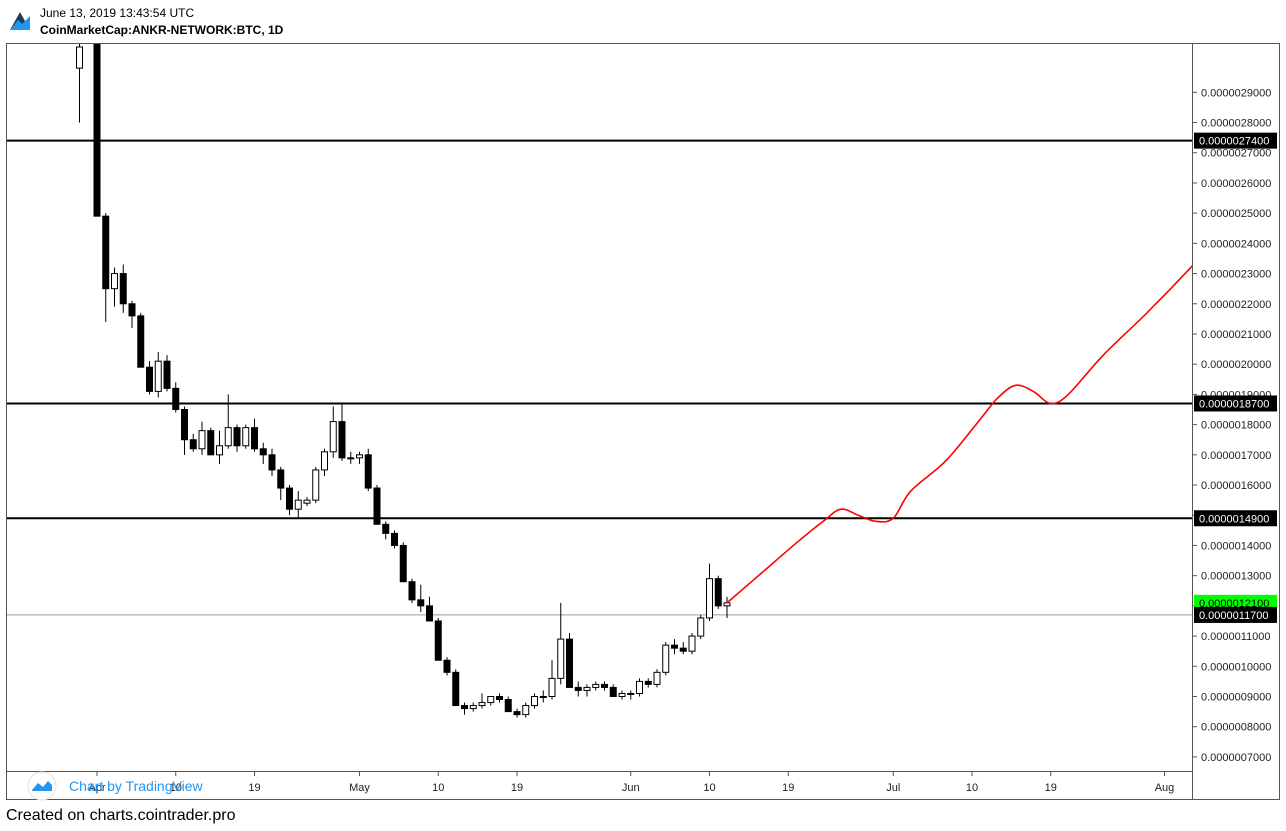 The height and width of the screenshot is (831, 1286). I want to click on level-label-0: 0.0000027400, so click(1234, 142).